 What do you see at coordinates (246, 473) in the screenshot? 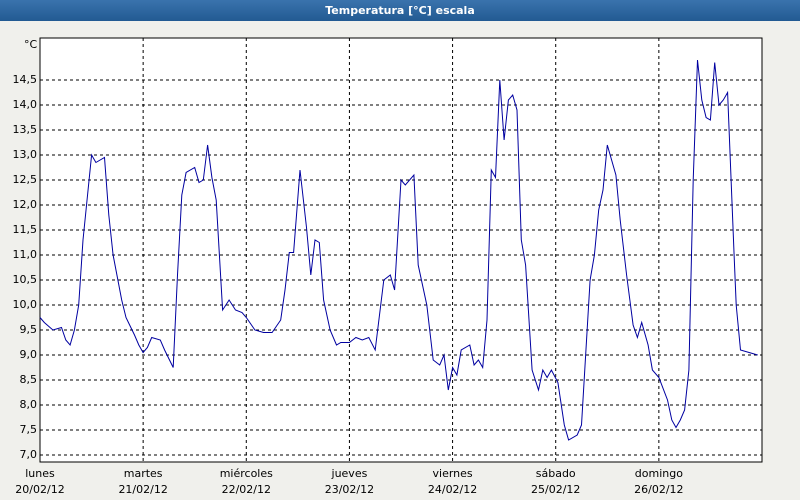
I see `x-tick-label: miércoles` at bounding box center [246, 473].